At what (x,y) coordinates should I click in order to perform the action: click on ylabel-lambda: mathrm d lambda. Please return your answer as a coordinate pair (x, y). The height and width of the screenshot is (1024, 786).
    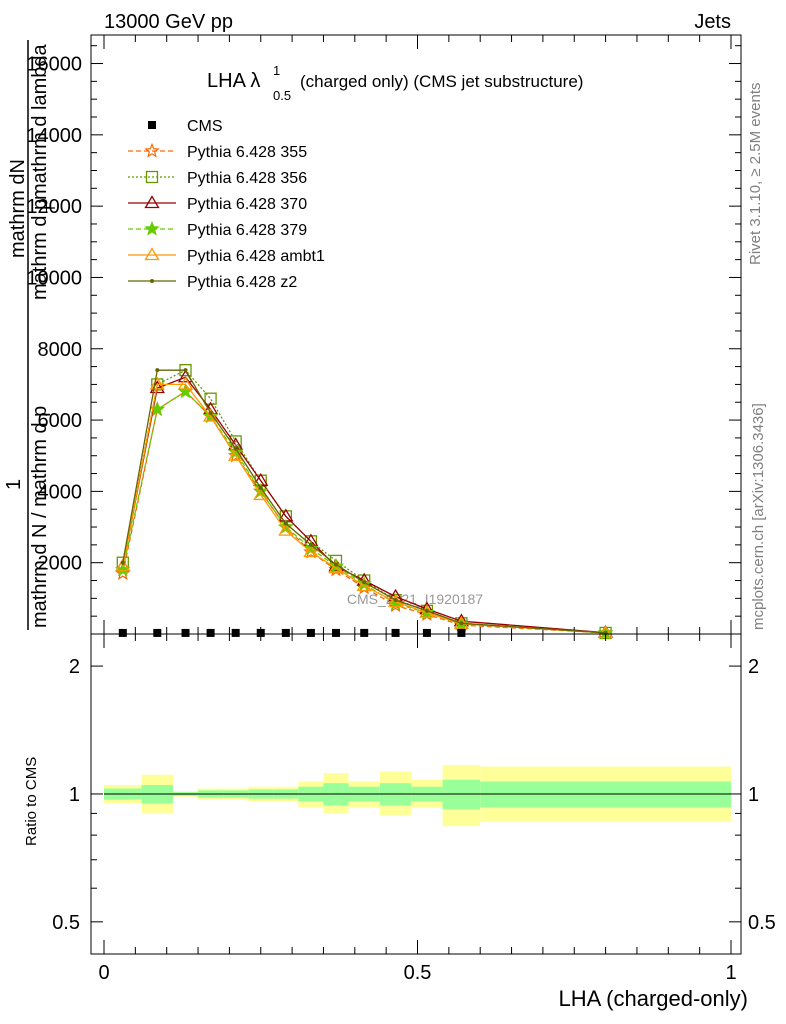
    Looking at the image, I should click on (40, 122).